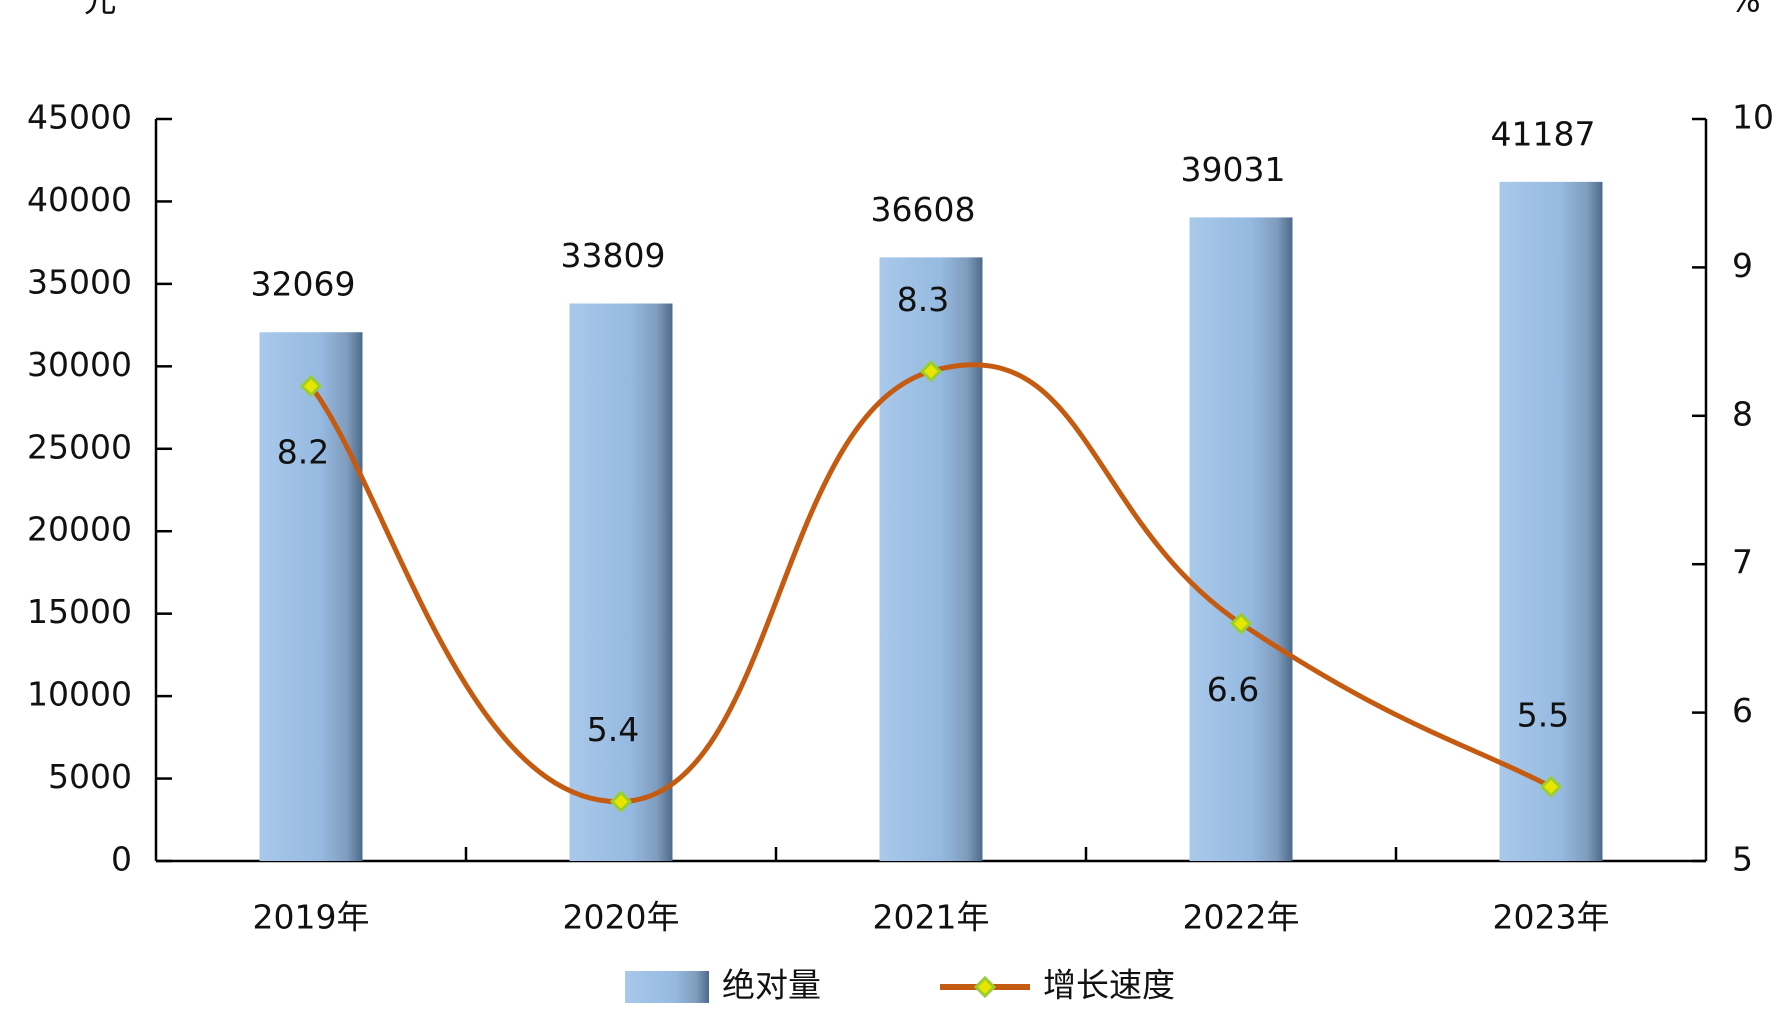 Image resolution: width=1778 pixels, height=1015 pixels. Describe the element at coordinates (923, 299) in the screenshot. I see `line-value-label: 8.3` at that location.